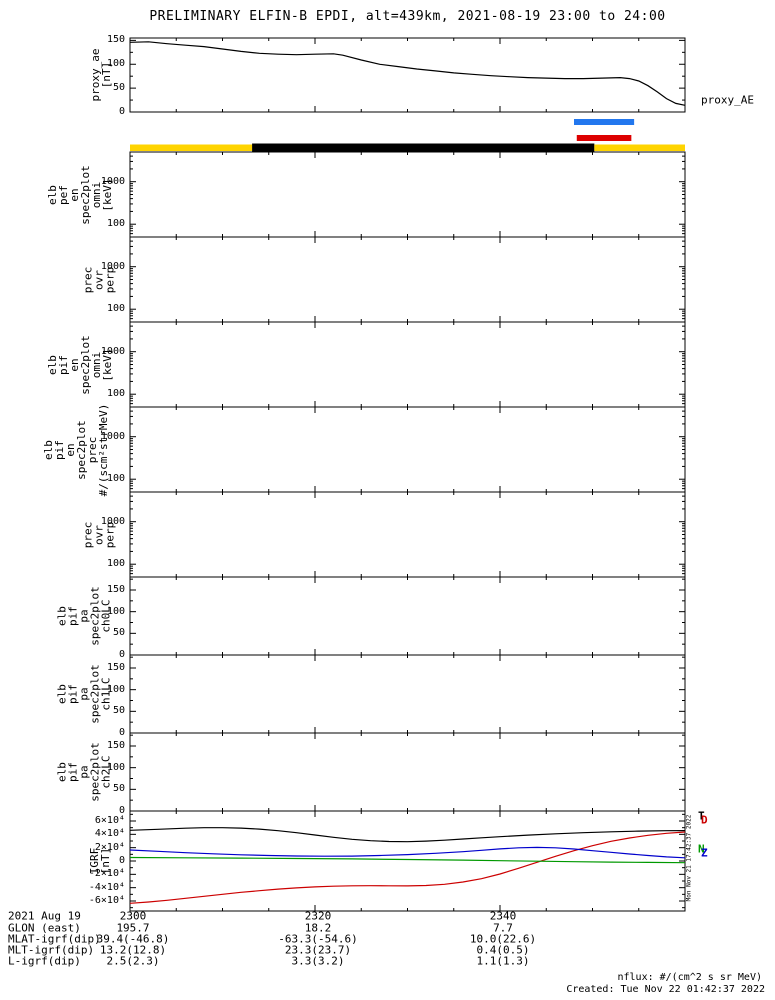 The width and height of the screenshot is (775, 1000). I want to click on series-line-proxy_ae-proxy_AE, so click(407, 73).